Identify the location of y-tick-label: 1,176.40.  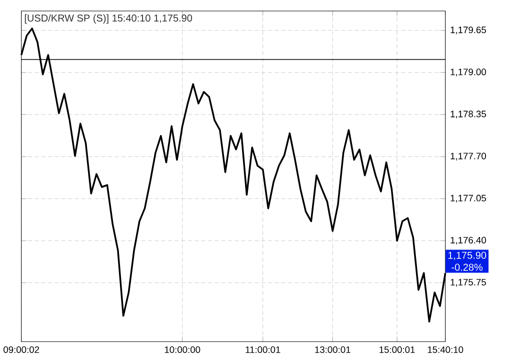
(468, 240).